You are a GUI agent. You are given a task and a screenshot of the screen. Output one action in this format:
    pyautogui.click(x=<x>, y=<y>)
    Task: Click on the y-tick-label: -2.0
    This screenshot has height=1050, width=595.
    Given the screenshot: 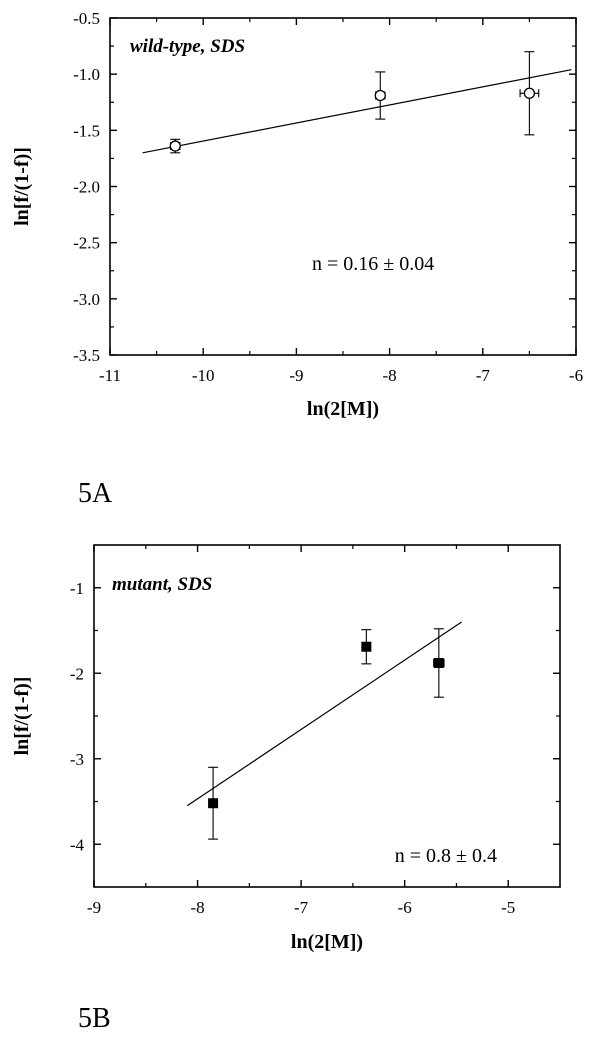 What is the action you would take?
    pyautogui.click(x=86, y=187)
    